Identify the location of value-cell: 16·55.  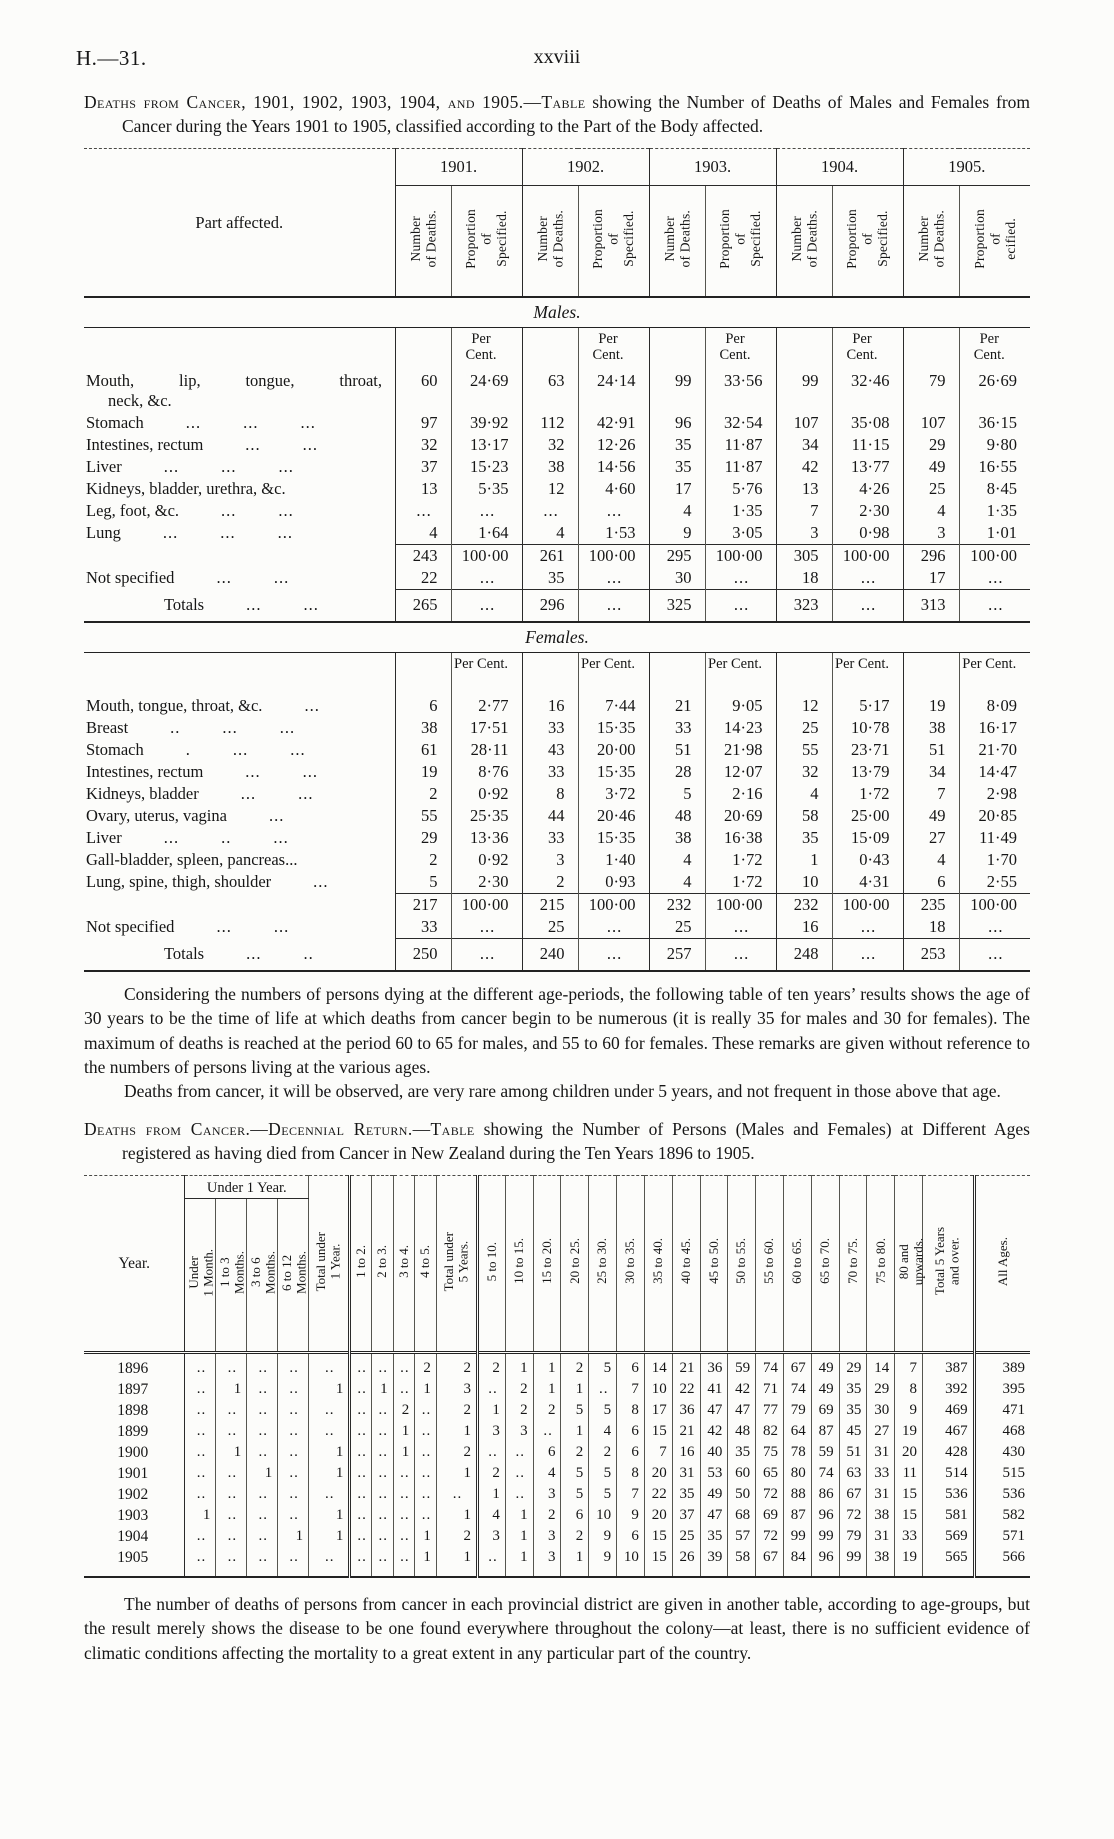
(994, 467).